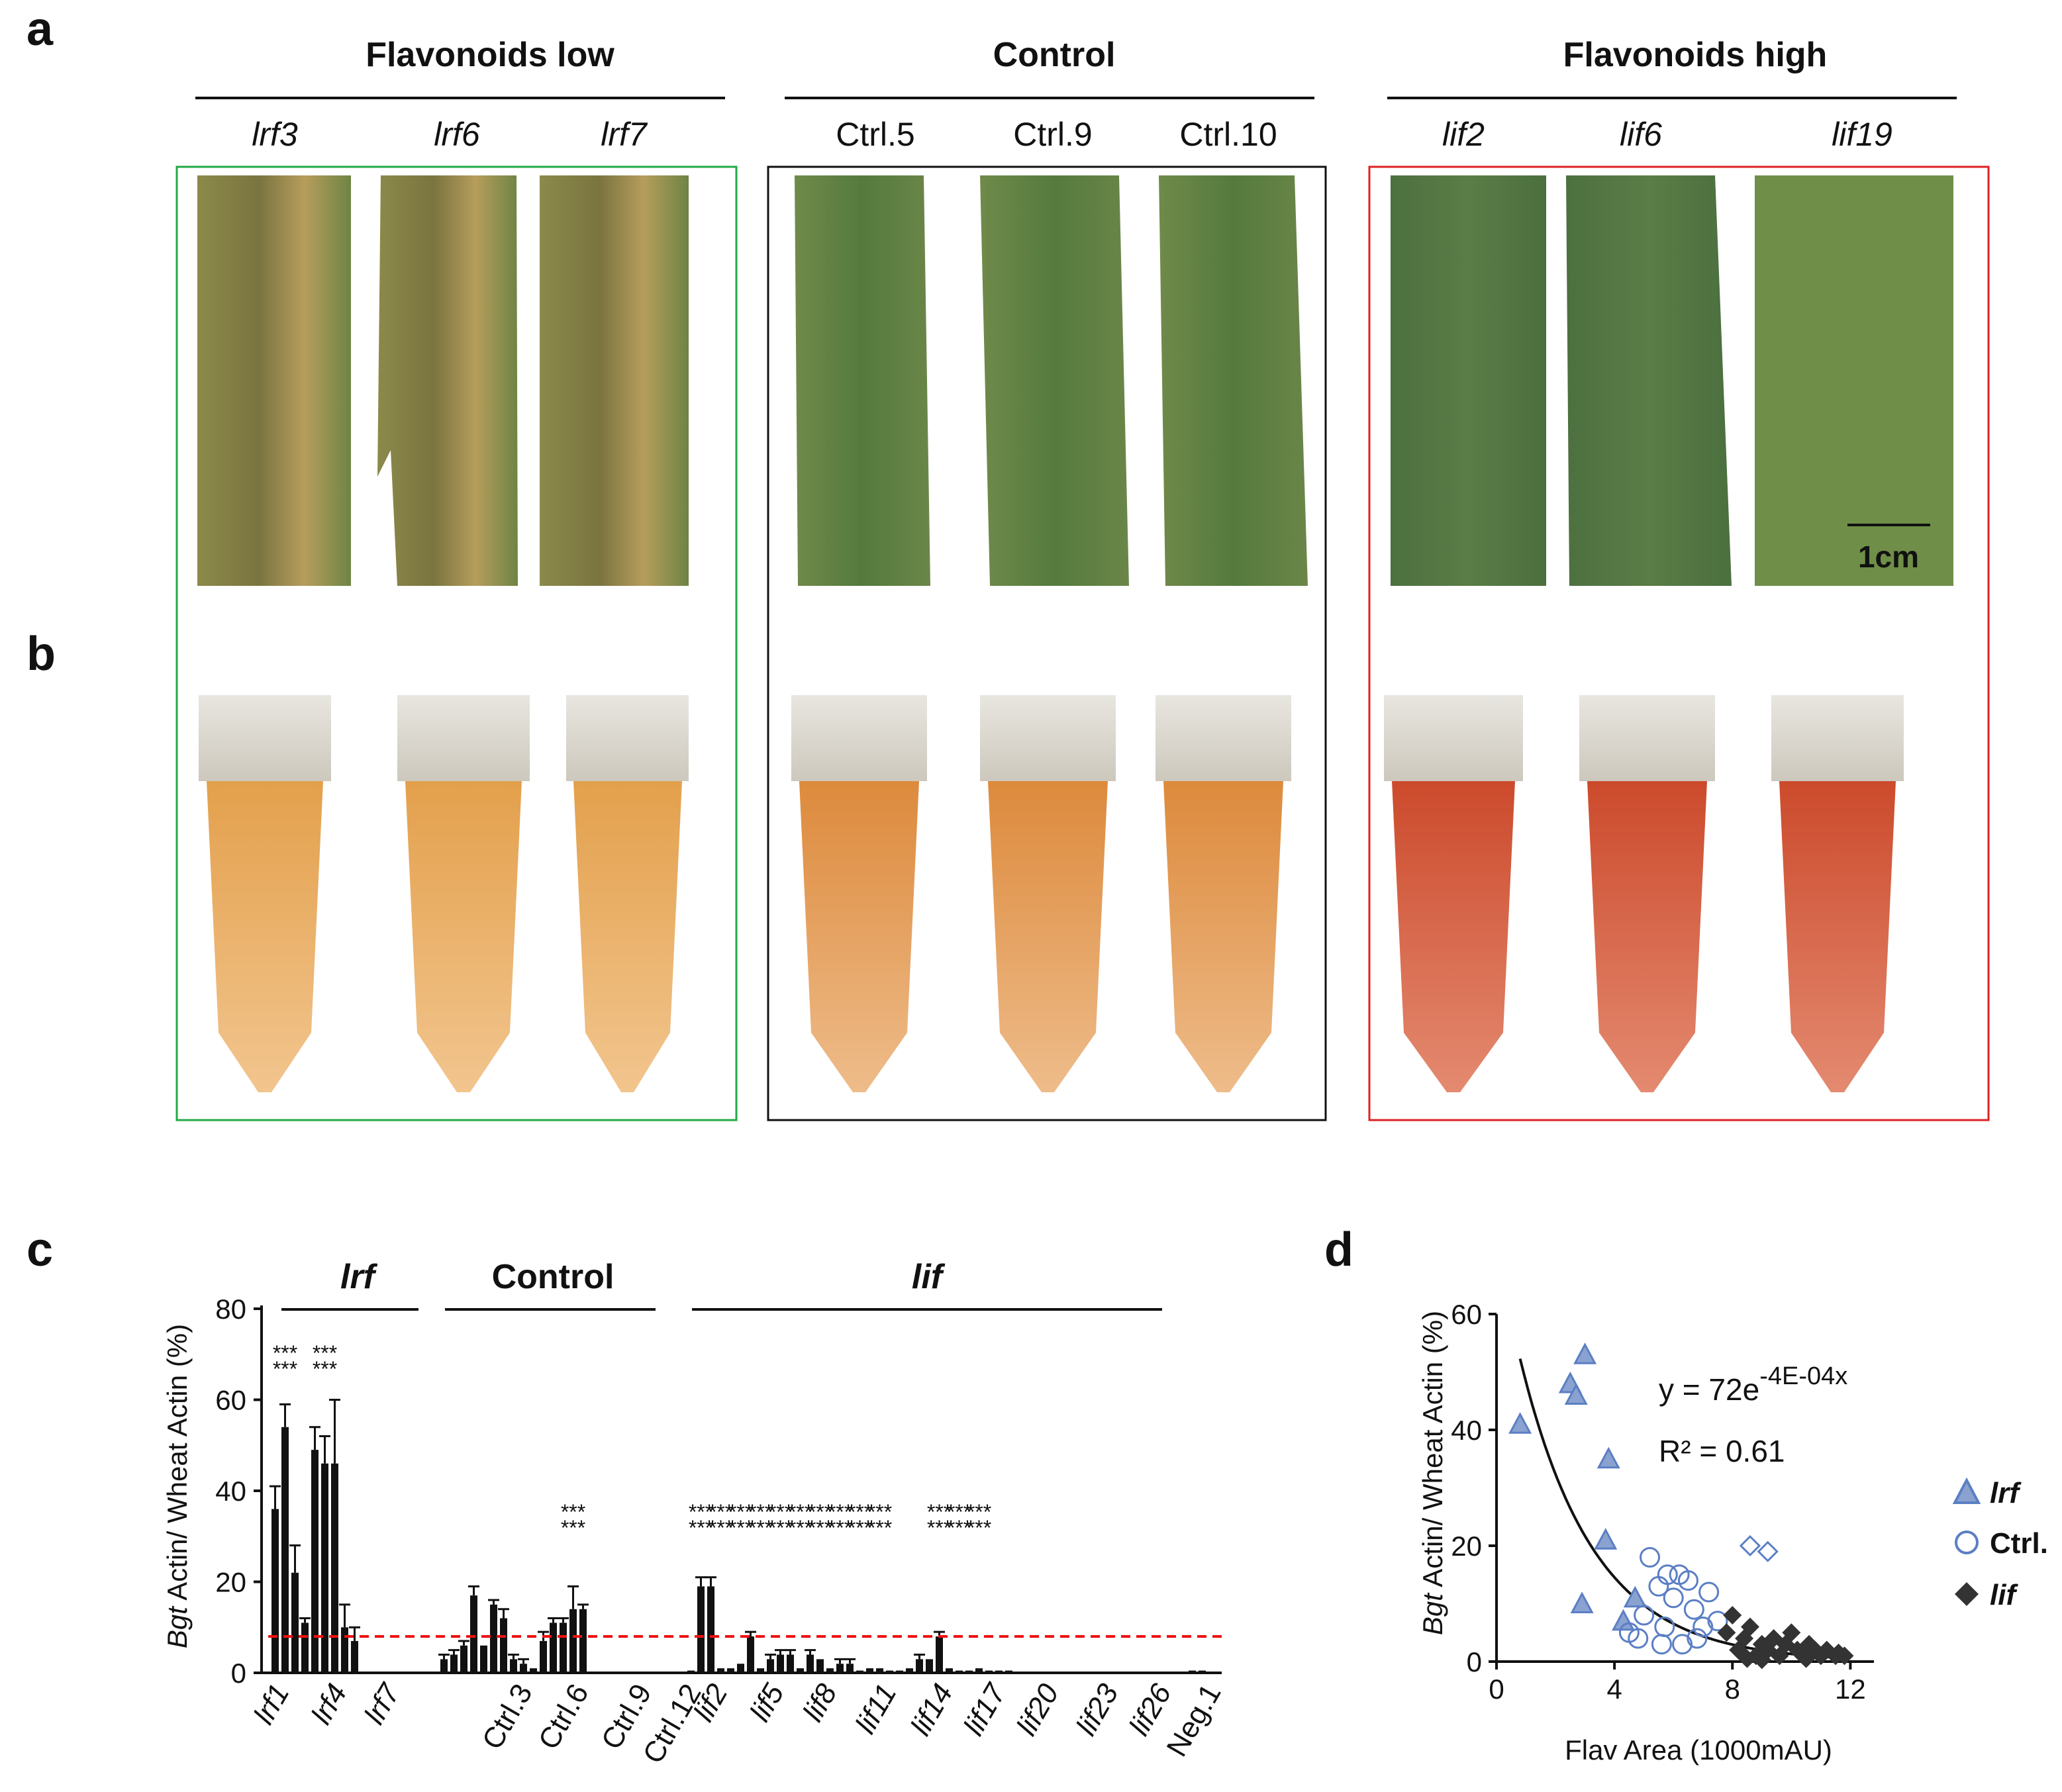 The width and height of the screenshot is (2062, 1792). What do you see at coordinates (862, 380) in the screenshot?
I see `leaf-ctrl5` at bounding box center [862, 380].